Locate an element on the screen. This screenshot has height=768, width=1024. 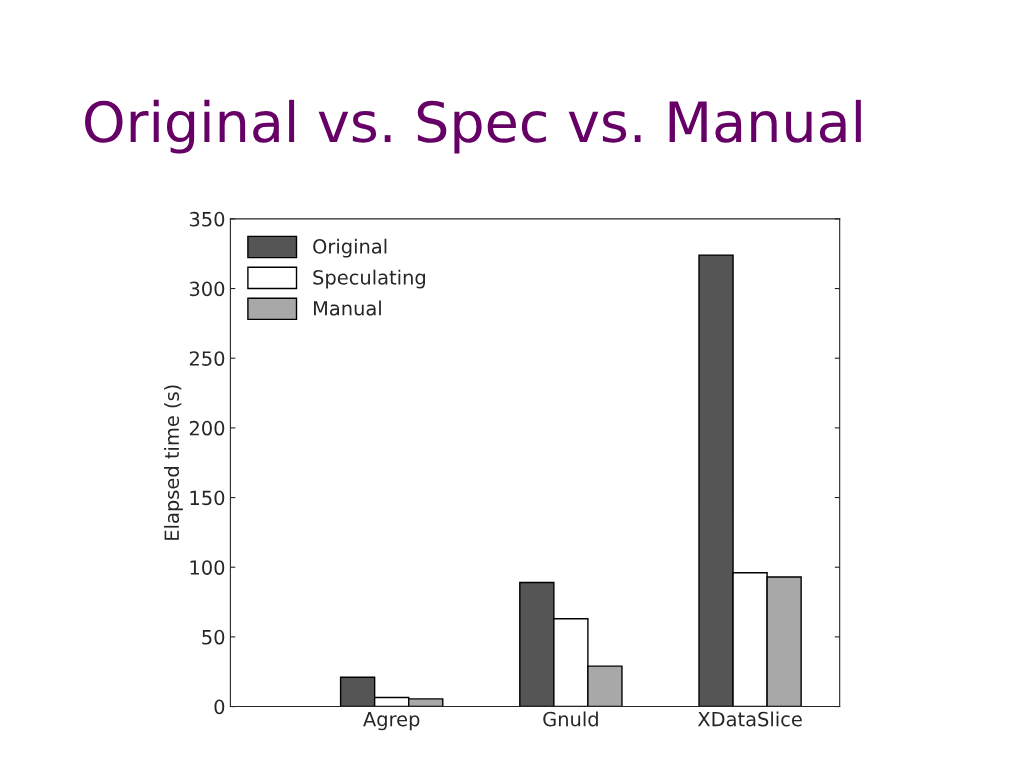
y-tick-label: 350 is located at coordinates (207, 219).